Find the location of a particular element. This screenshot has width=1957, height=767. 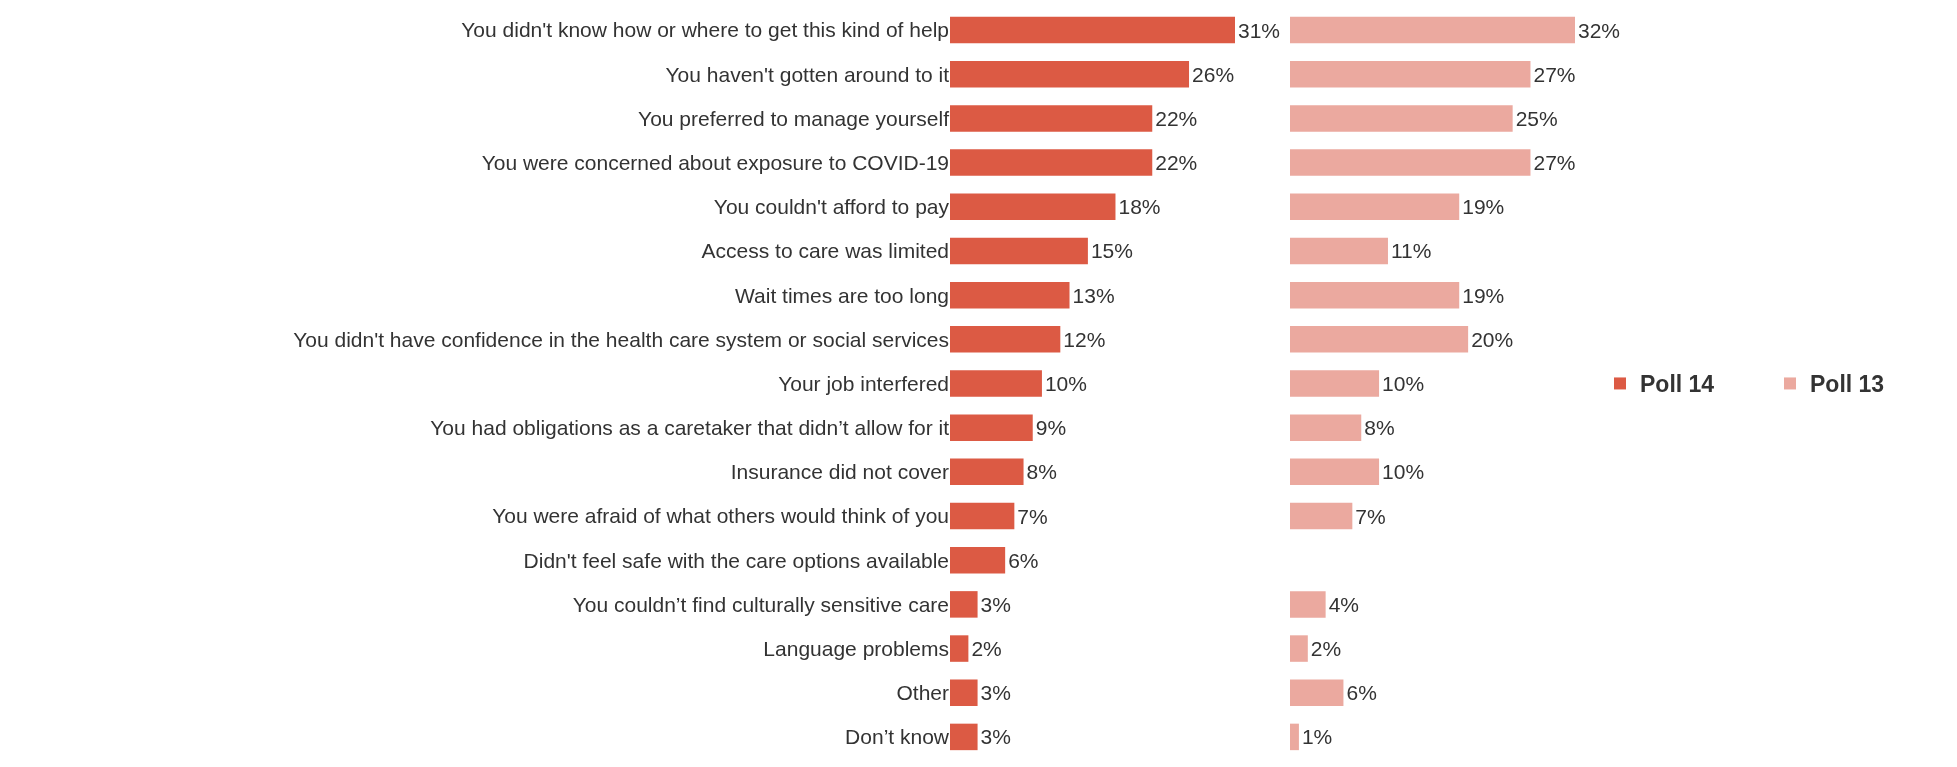

y-tick-label: Insurance did not cover is located at coordinates (840, 472).